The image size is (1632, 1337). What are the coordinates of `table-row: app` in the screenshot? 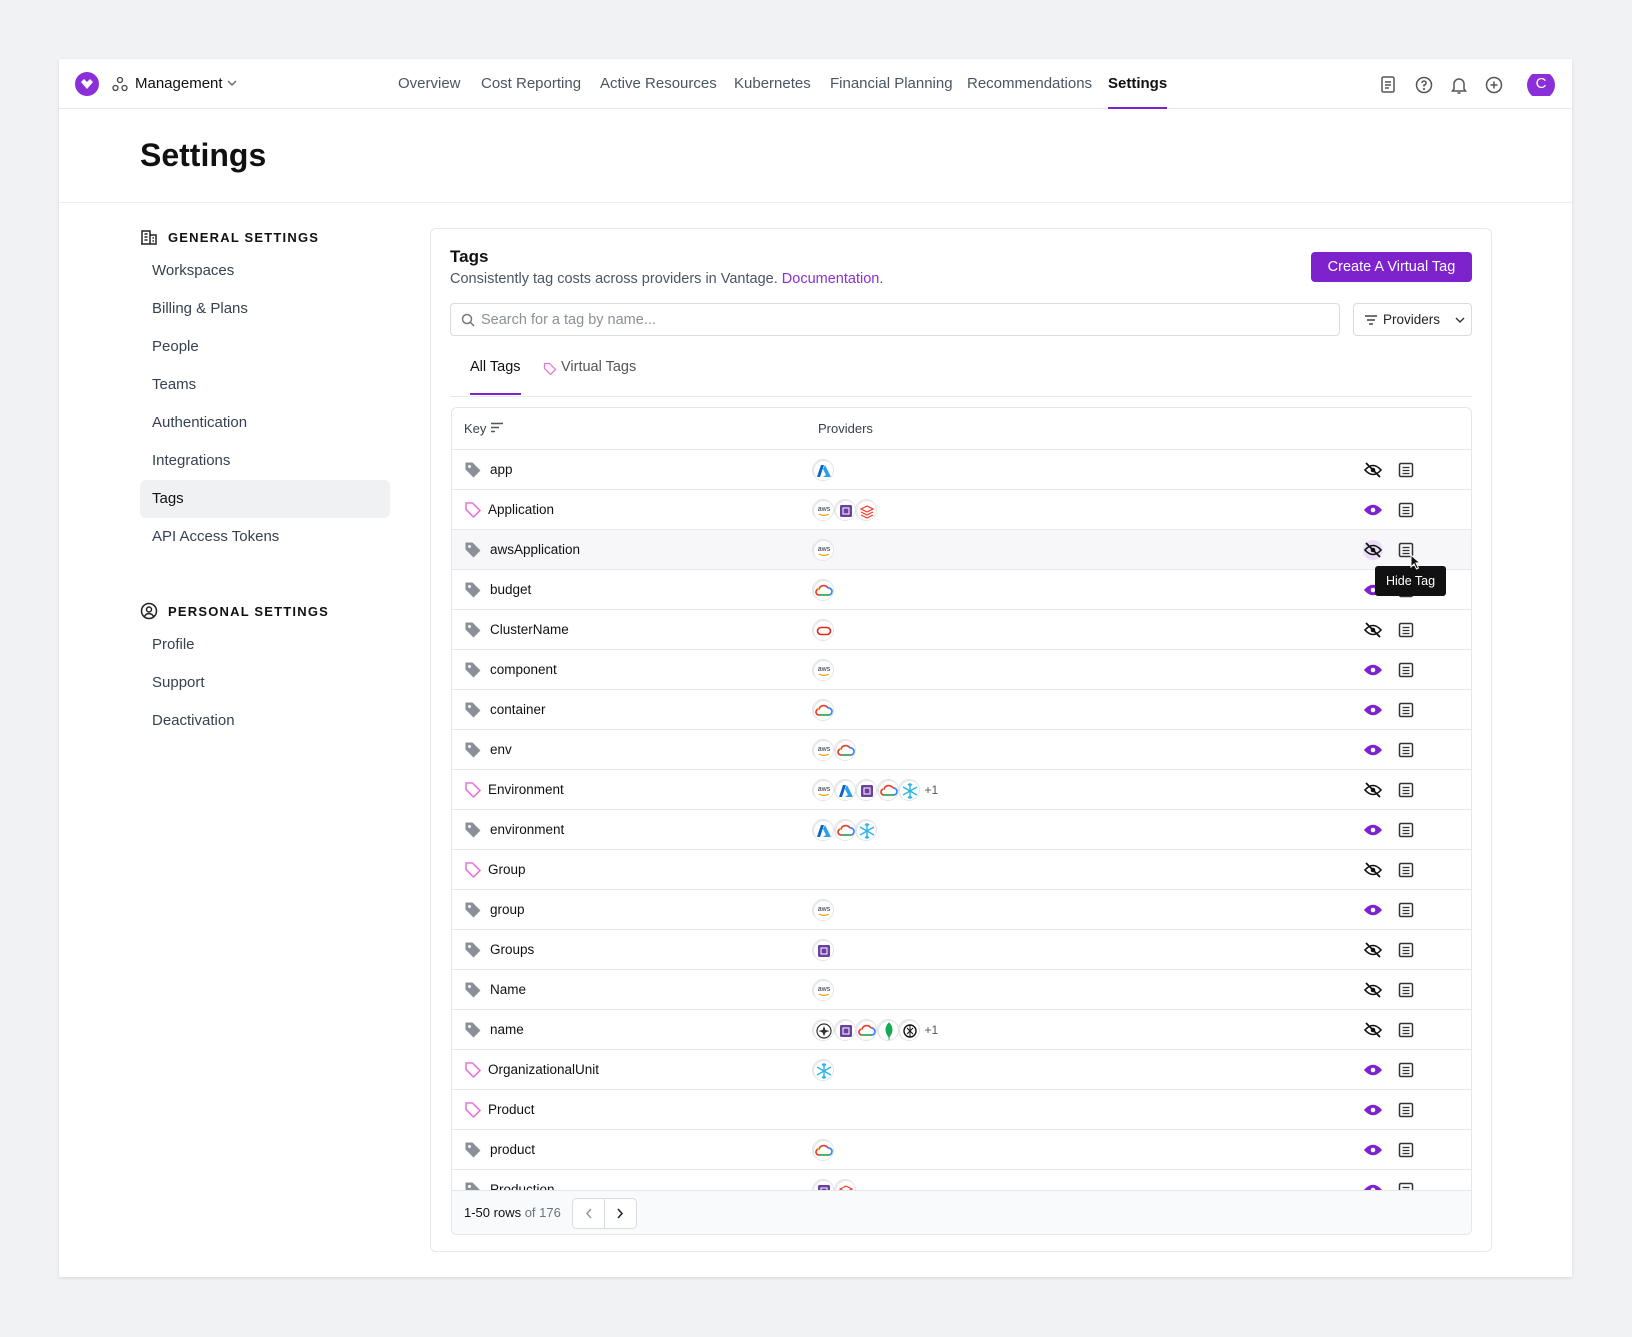 It's located at (961, 470).